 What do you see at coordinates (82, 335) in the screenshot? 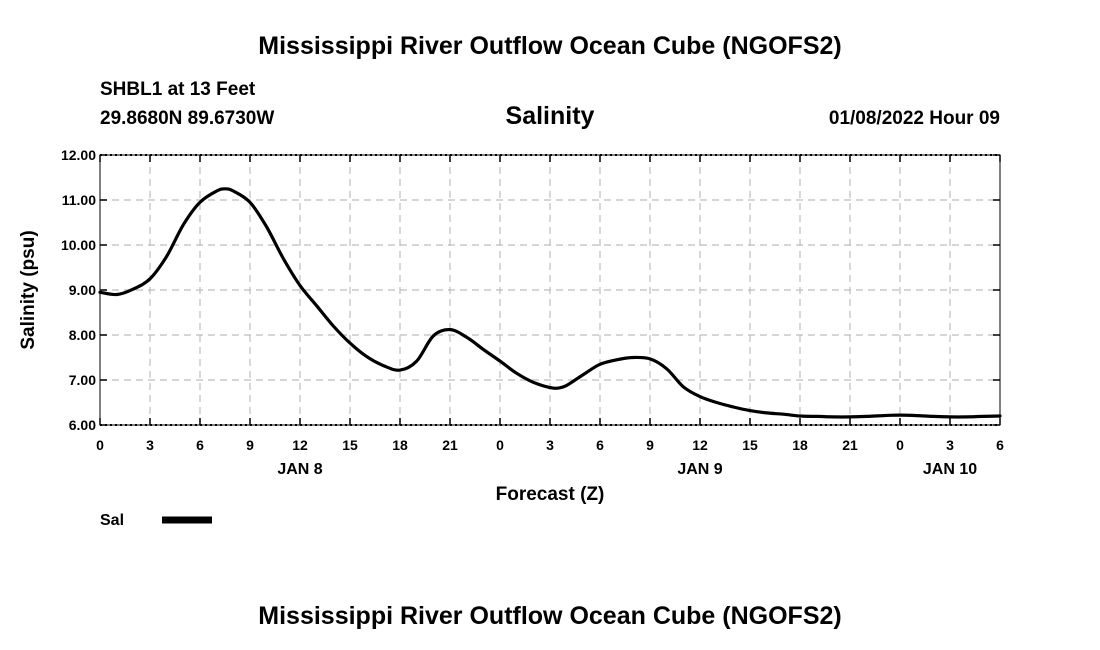
I see `y-tick-label: 8.00` at bounding box center [82, 335].